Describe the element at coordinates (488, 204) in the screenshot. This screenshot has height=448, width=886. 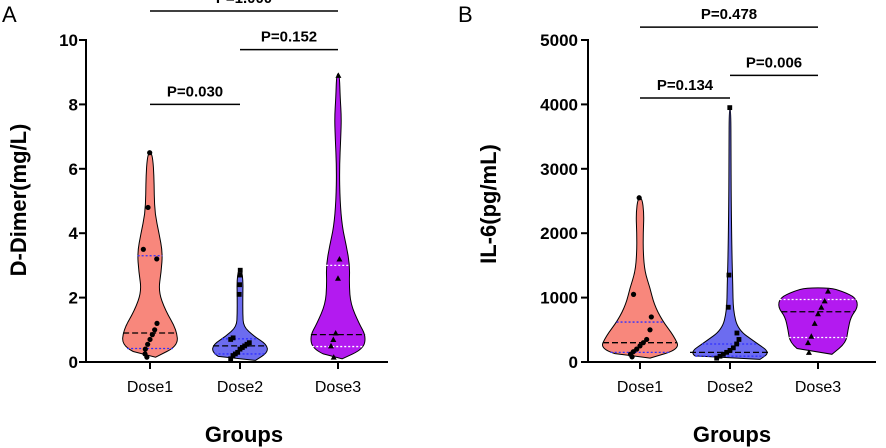
I see `panel-b-y-axis-title: IL-6(pg/mL)` at that location.